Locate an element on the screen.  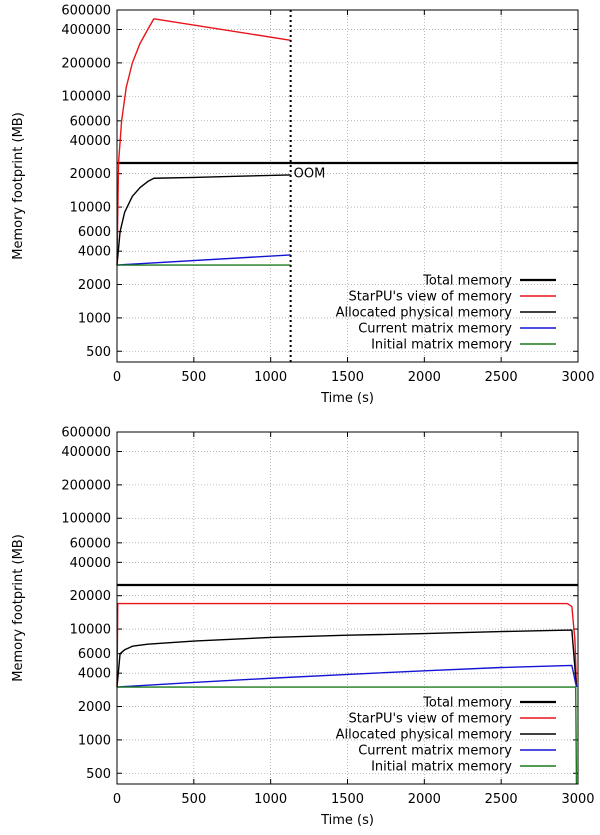
oom-annotation: OOM is located at coordinates (310, 174).